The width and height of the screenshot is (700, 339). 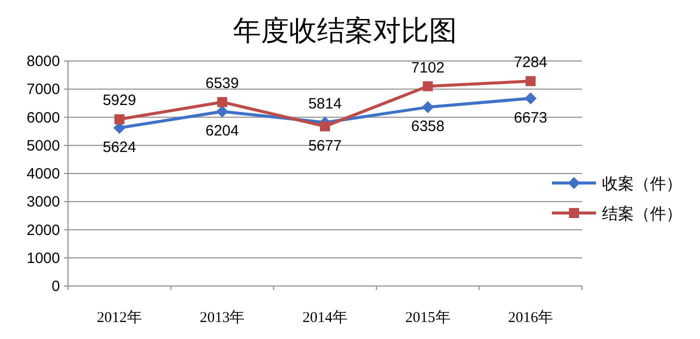 What do you see at coordinates (43, 117) in the screenshot?
I see `y-tick-label: 6000` at bounding box center [43, 117].